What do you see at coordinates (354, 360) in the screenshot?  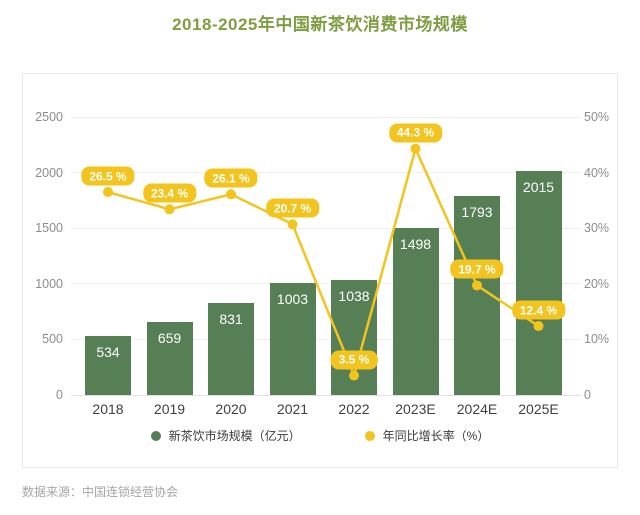 I see `growth-label-pill: 3.5 %` at bounding box center [354, 360].